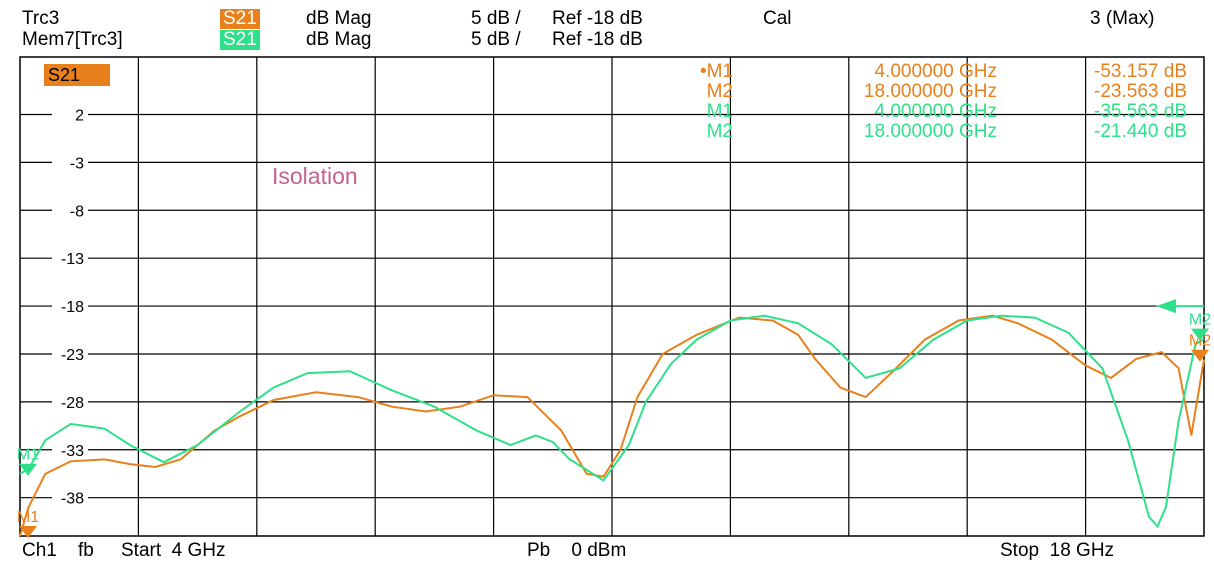 Image resolution: width=1214 pixels, height=563 pixels. Describe the element at coordinates (64, 75) in the screenshot. I see `plot-param-label: S21` at that location.